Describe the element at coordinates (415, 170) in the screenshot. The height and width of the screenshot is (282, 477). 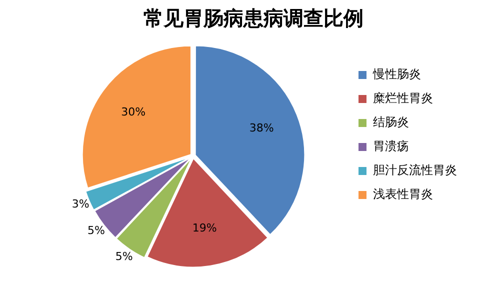
I see `legend-label: 胆汁反流性胃炎` at that location.